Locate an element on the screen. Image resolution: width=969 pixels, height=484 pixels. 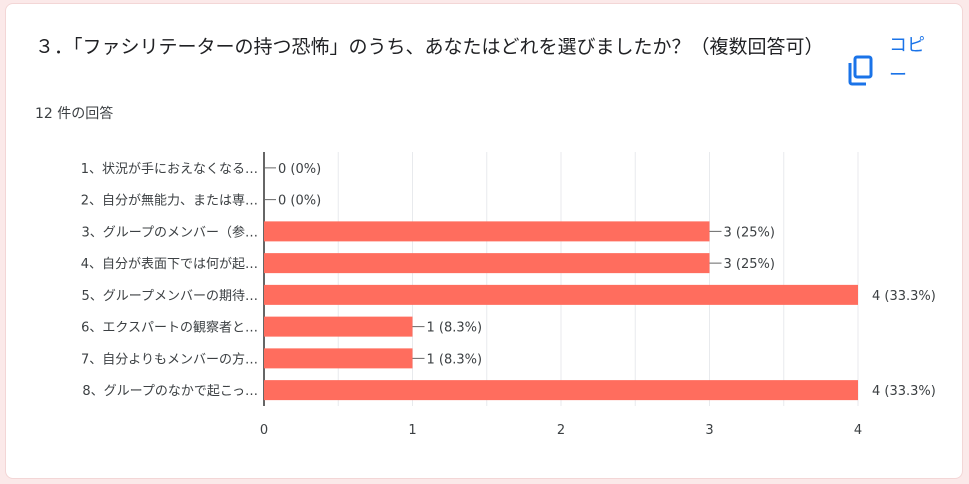
x-tick-label: 1 is located at coordinates (412, 430).